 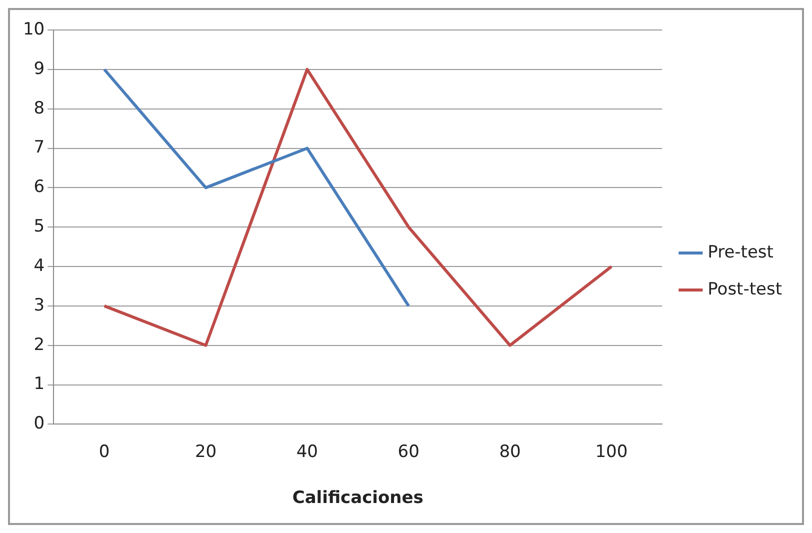 What do you see at coordinates (39, 187) in the screenshot?
I see `y-tick-label: 6` at bounding box center [39, 187].